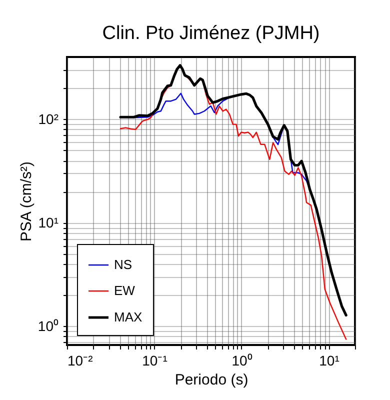 This screenshot has width=390, height=400. What do you see at coordinates (211, 33) in the screenshot?
I see `chart-title: Clin. Pto Jiménez (PJMH)` at bounding box center [211, 33].